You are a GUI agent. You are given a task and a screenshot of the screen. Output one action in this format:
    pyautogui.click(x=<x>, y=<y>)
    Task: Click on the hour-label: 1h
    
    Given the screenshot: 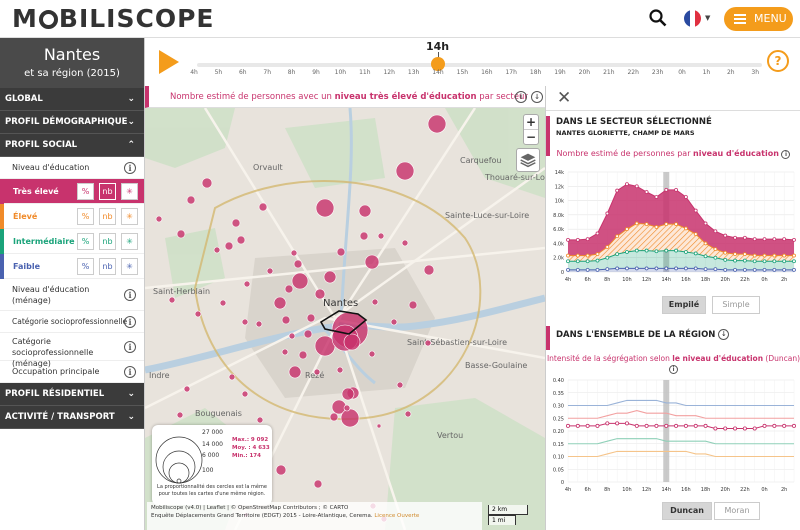 What is the action you would take?
    pyautogui.click(x=706, y=72)
    